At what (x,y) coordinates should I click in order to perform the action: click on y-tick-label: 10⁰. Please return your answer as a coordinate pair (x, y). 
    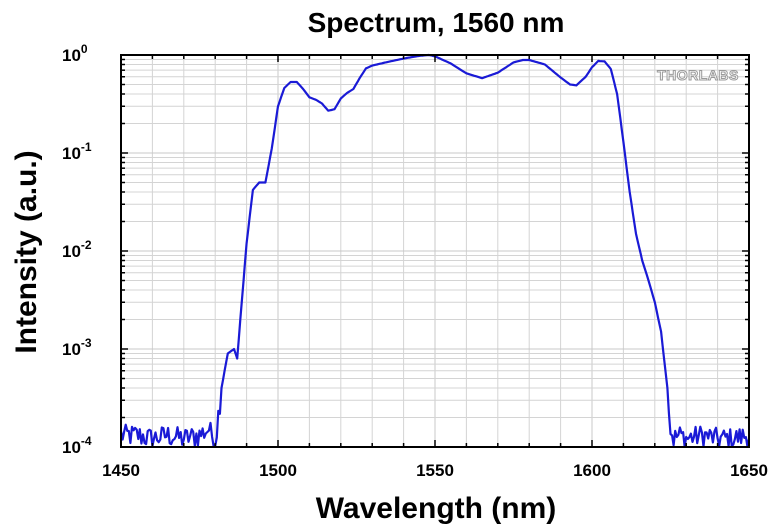
    Looking at the image, I should click on (75, 53).